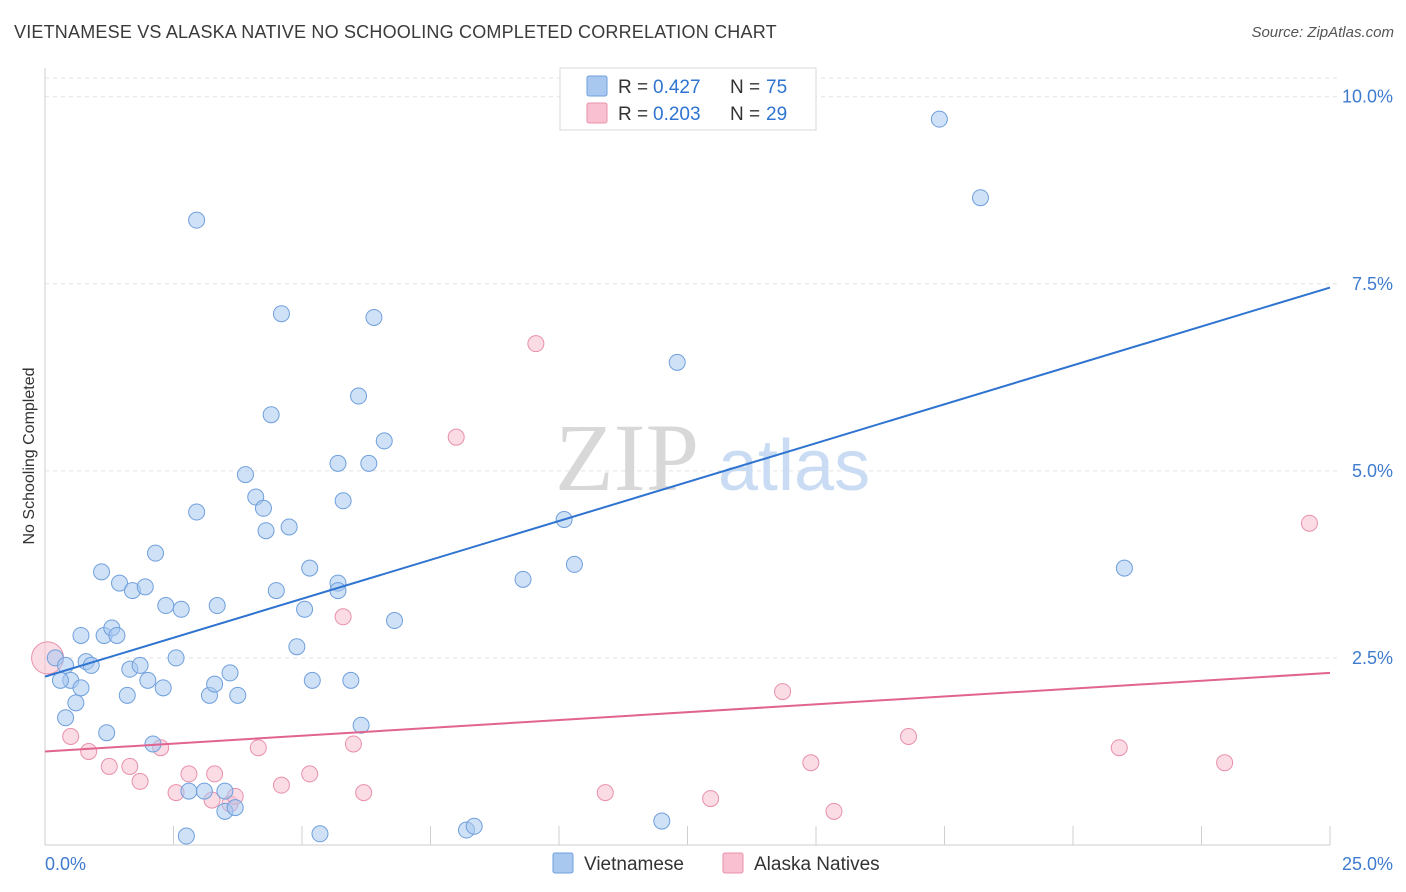 This screenshot has width=1406, height=892. I want to click on stats-legend: R = 0.427 N = 75 R = 0.203 N = 29, so click(688, 99).